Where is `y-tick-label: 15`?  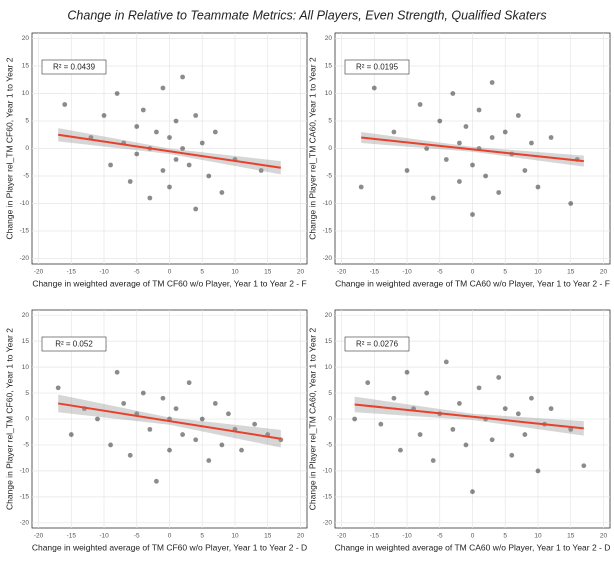
y-tick-label: 15 is located at coordinates (26, 66).